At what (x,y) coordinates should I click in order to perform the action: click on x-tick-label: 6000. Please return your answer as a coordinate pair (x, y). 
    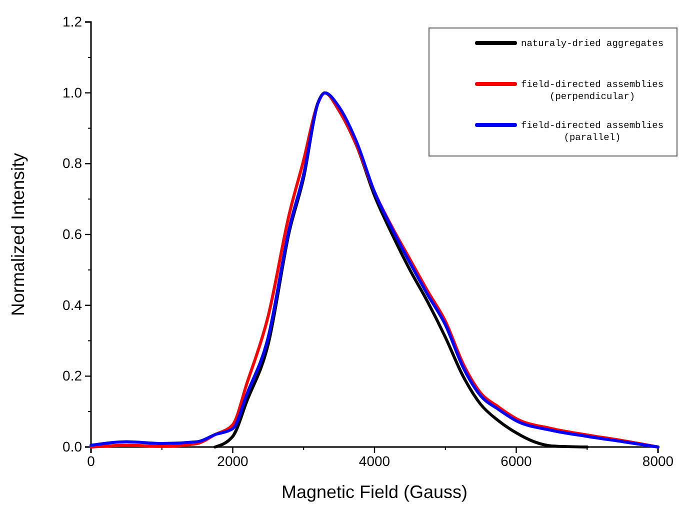
    Looking at the image, I should click on (516, 460).